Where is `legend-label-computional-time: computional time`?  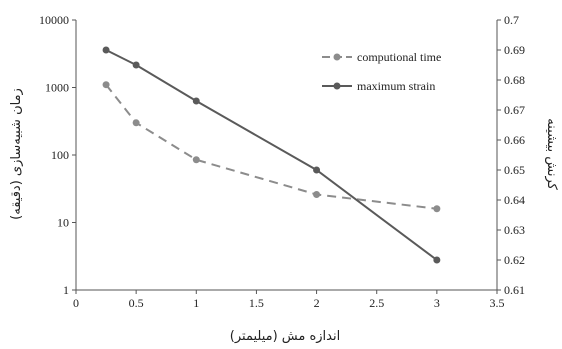
legend-label-computional-time: computional time is located at coordinates (399, 57).